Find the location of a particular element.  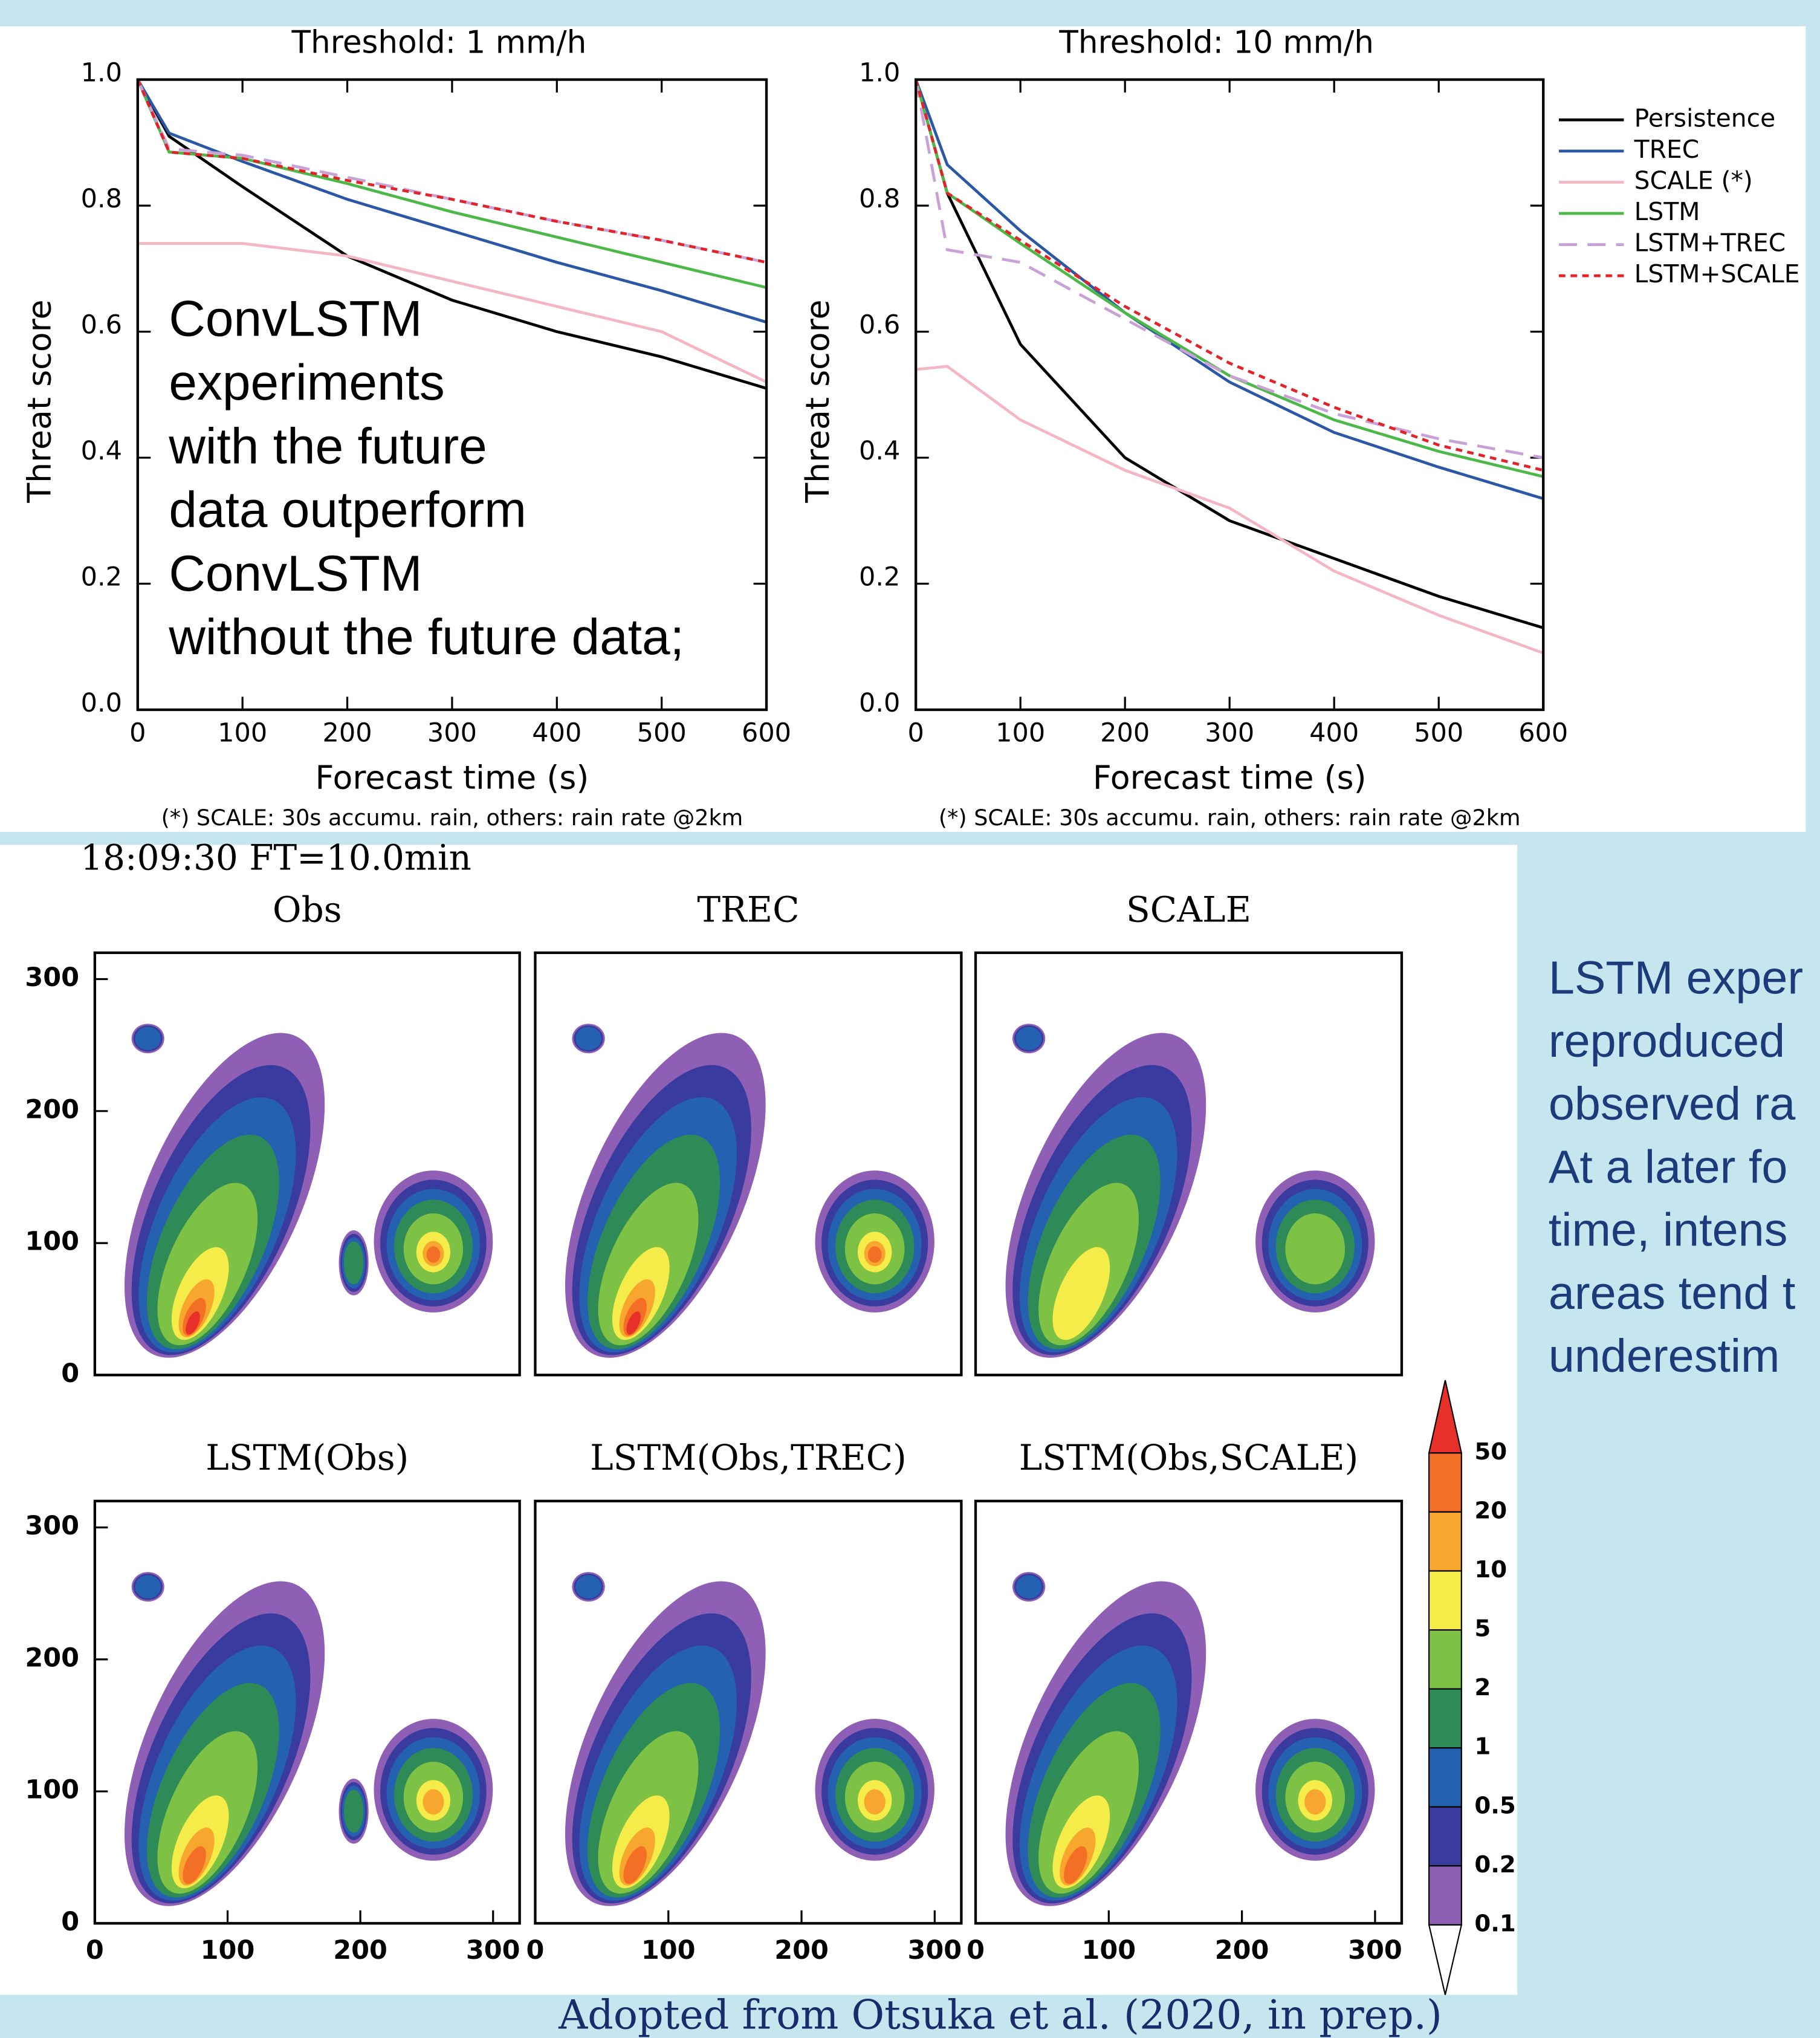

legend-label: TREC is located at coordinates (1667, 149).